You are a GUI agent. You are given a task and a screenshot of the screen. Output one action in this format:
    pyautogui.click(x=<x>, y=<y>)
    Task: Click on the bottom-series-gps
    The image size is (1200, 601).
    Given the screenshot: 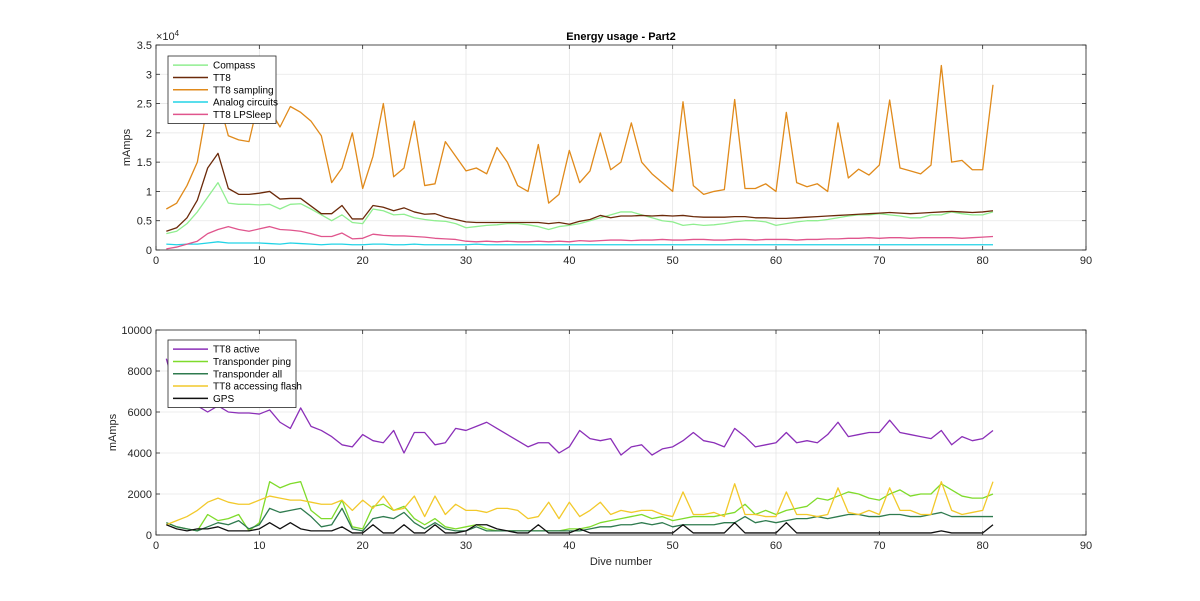 What is the action you would take?
    pyautogui.click(x=580, y=528)
    